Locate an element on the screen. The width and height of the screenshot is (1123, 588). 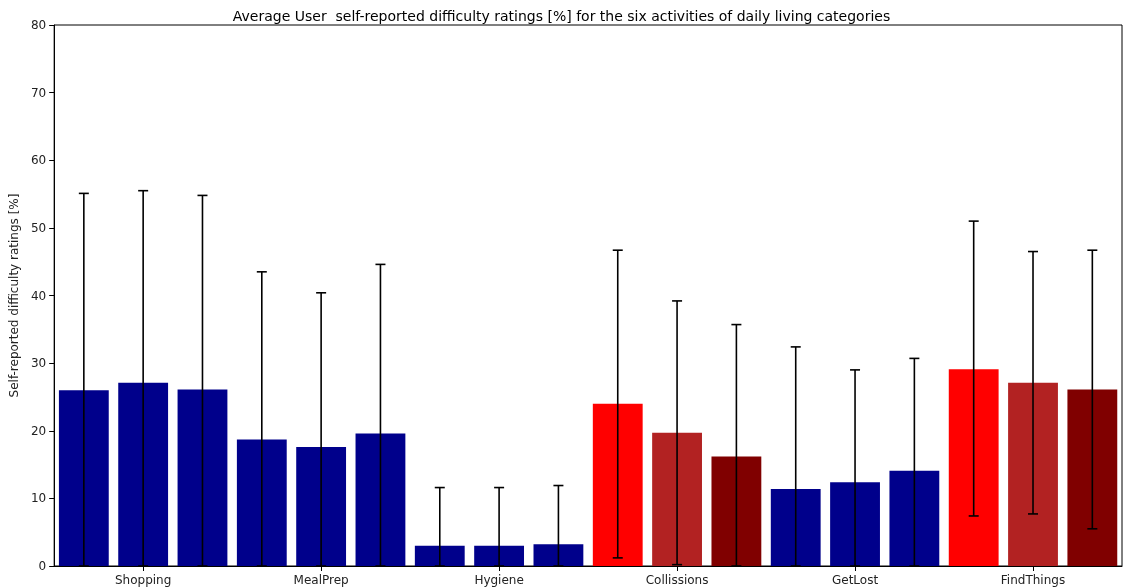
y-tick-label: 10 is located at coordinates (38, 498).